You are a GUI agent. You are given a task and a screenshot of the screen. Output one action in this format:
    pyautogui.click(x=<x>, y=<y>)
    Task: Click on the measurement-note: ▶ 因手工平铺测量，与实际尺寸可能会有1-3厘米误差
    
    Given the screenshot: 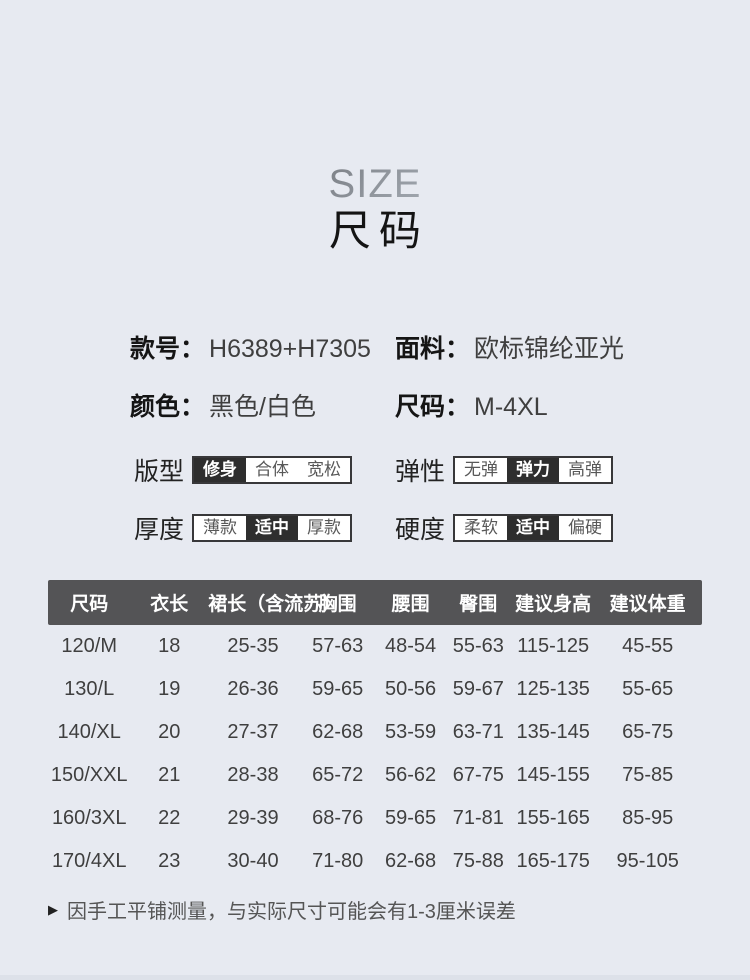 What is the action you would take?
    pyautogui.click(x=282, y=909)
    